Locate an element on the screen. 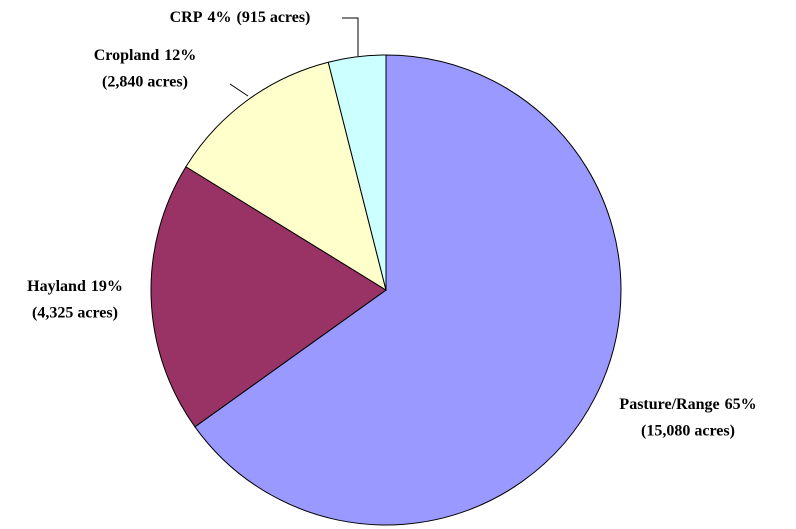  category-label: Pasture/Range is located at coordinates (669, 404).